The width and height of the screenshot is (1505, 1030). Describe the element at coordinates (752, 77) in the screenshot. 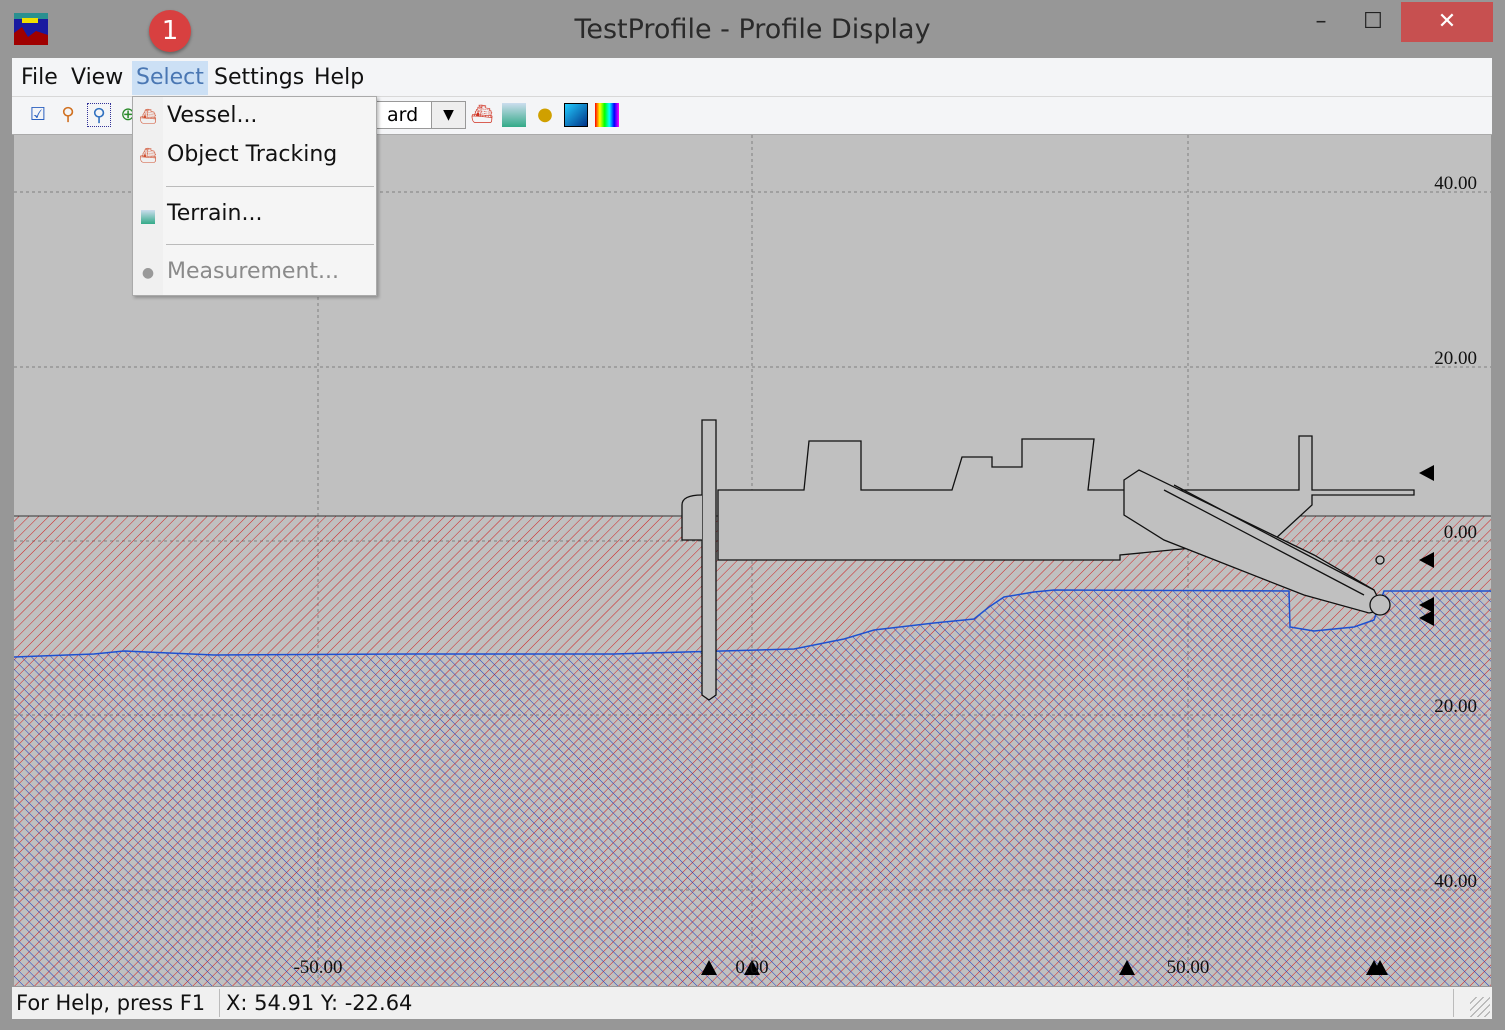

I see `menu-bar: File View Select Settings Help` at that location.